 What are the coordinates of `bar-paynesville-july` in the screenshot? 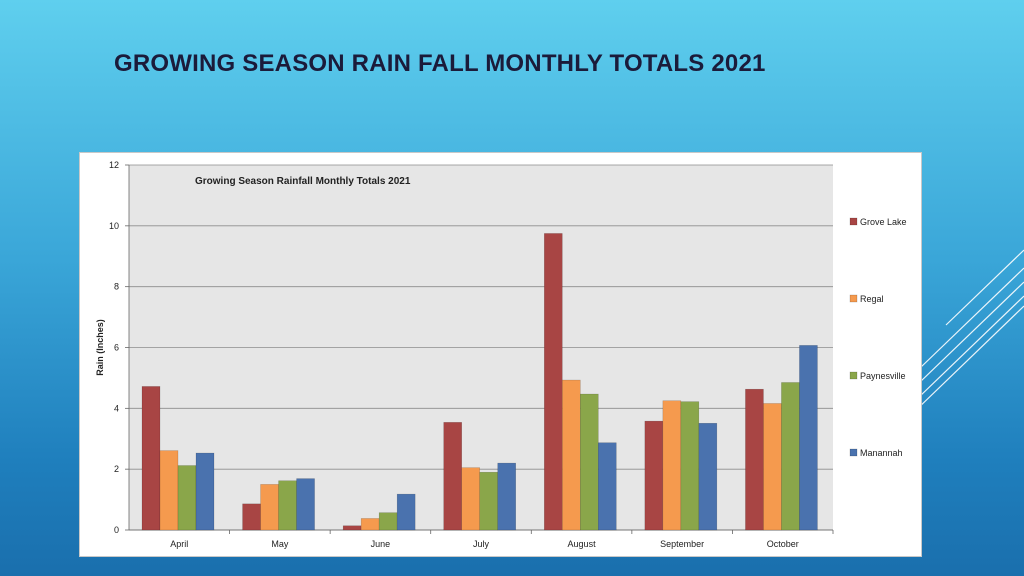 It's located at (488, 501).